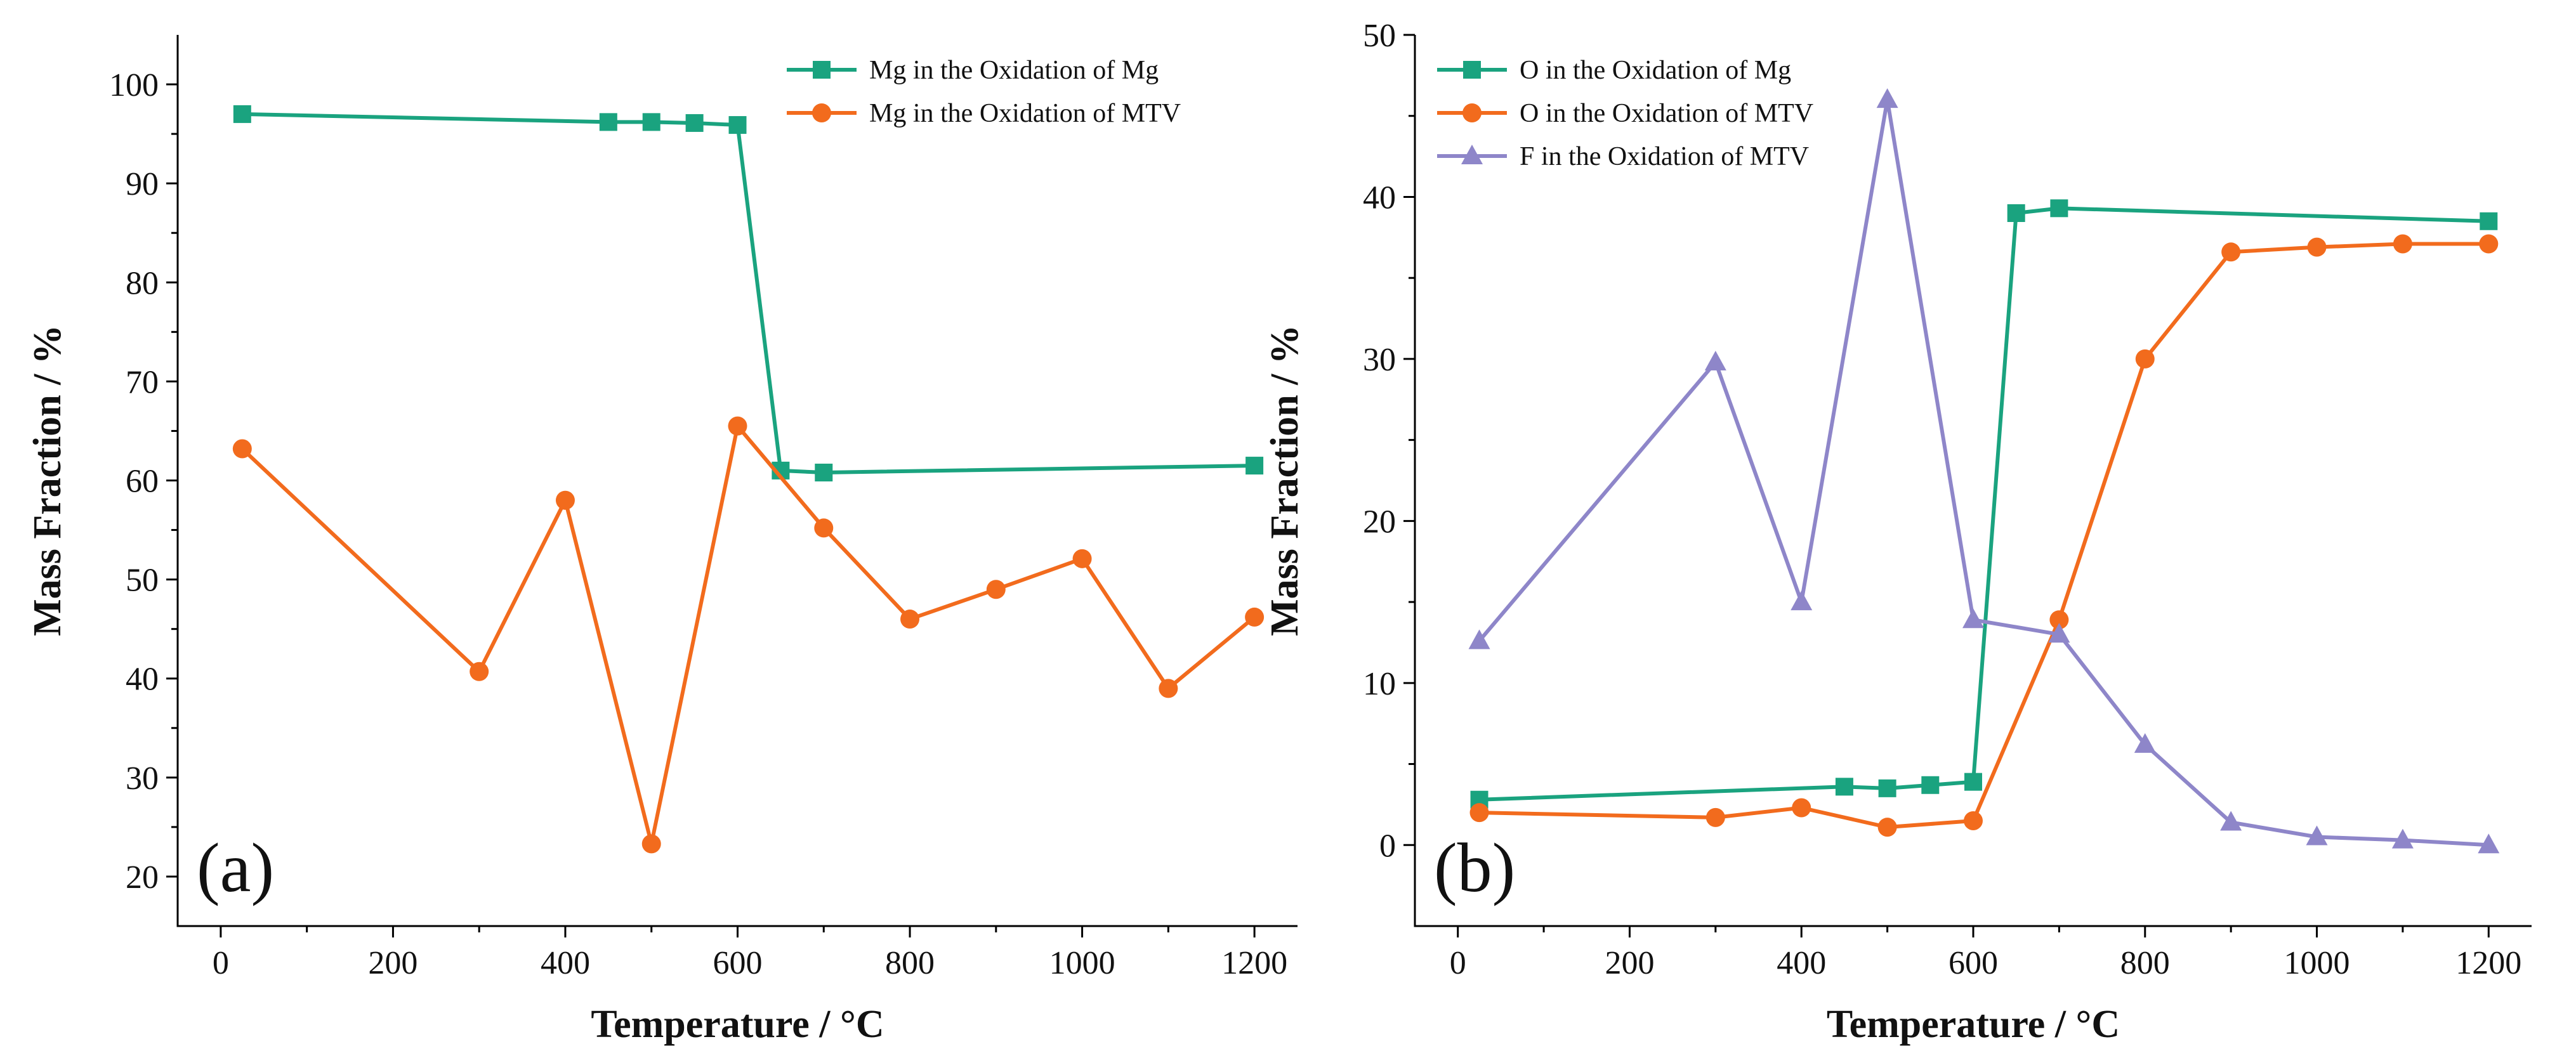 This screenshot has width=2576, height=1051. I want to click on legend-label: F in the Oxidation of MTV, so click(1664, 156).